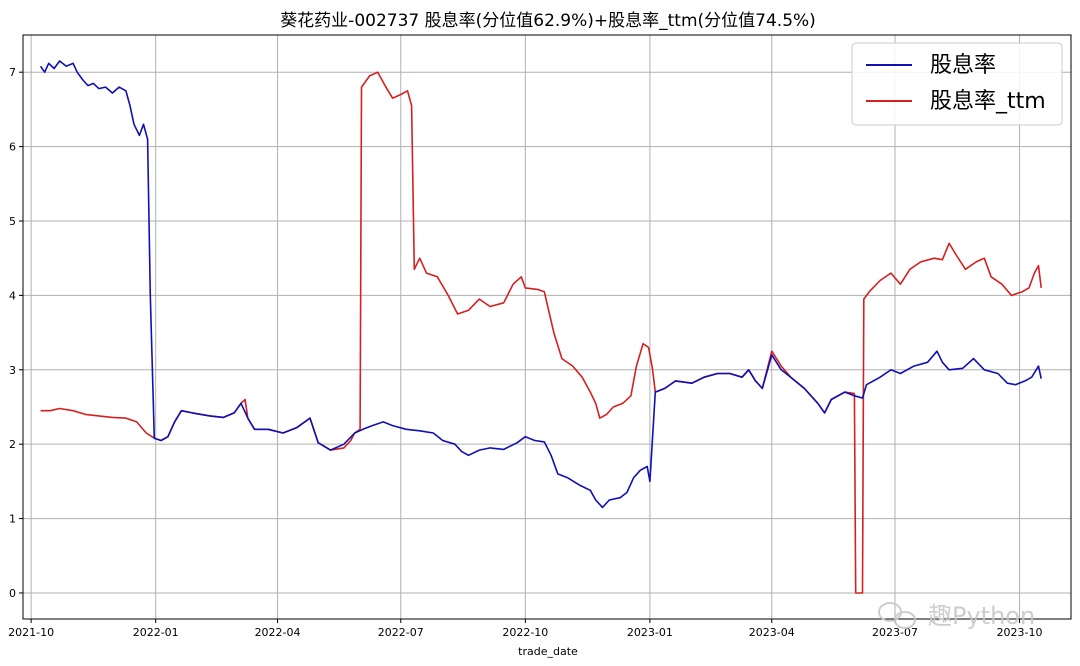 The width and height of the screenshot is (1080, 666). Describe the element at coordinates (12, 370) in the screenshot. I see `y-tick-label: 3` at that location.